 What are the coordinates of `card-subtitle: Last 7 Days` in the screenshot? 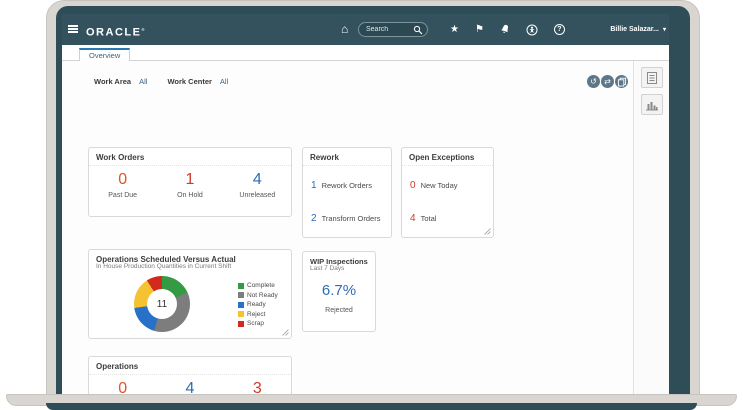 It's located at (327, 268).